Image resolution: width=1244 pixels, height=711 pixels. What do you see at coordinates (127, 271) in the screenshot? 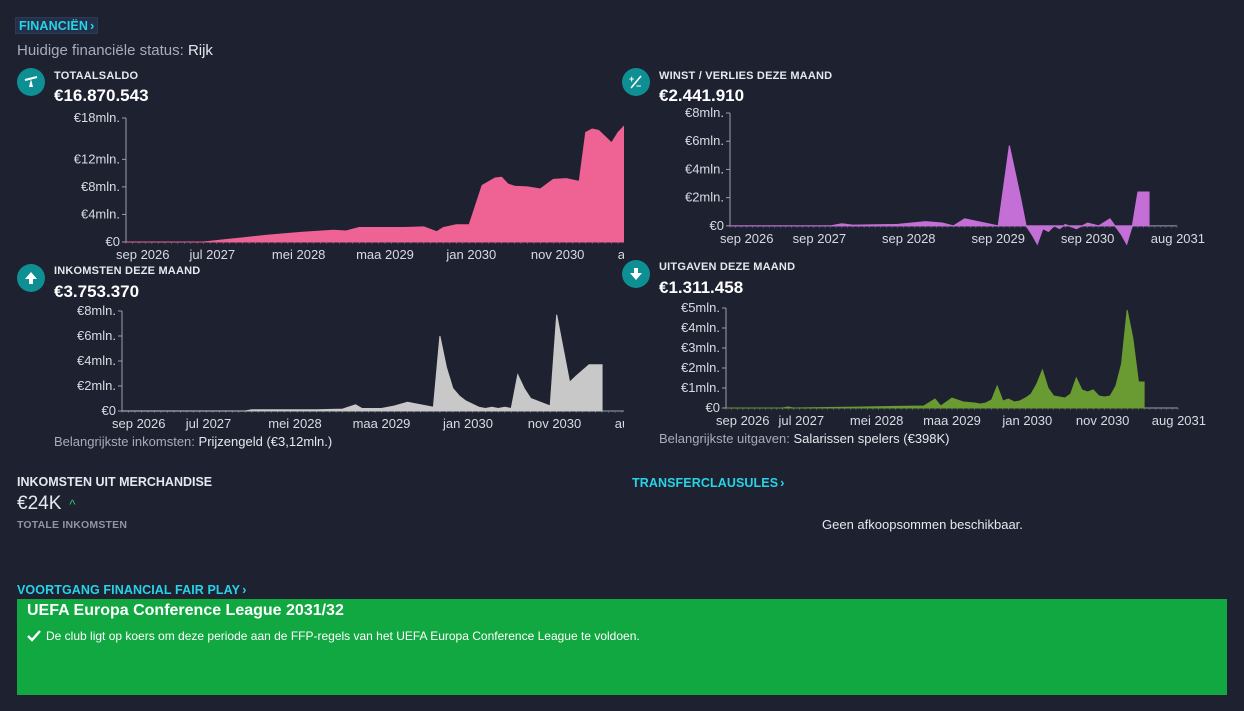
I see `income-label: INKOMSTEN DEZE MAAND` at bounding box center [127, 271].